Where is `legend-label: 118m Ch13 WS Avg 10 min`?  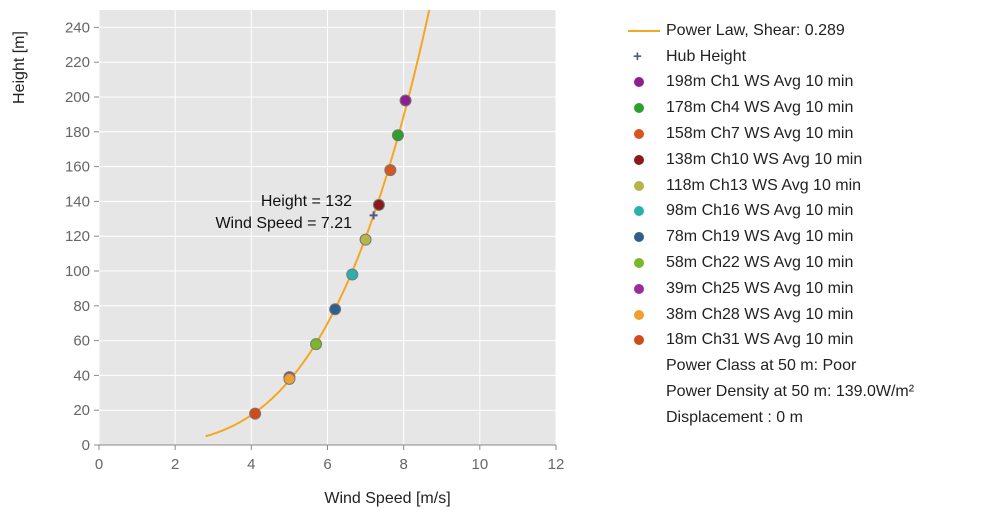 legend-label: 118m Ch13 WS Avg 10 min is located at coordinates (764, 185).